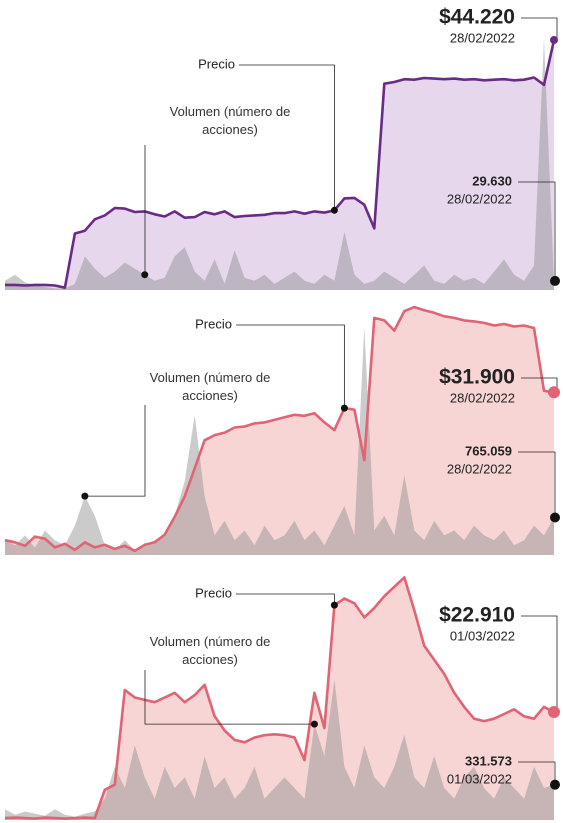 This screenshot has height=823, width=563. Describe the element at coordinates (488, 450) in the screenshot. I see `volume-label: 765.059` at that location.